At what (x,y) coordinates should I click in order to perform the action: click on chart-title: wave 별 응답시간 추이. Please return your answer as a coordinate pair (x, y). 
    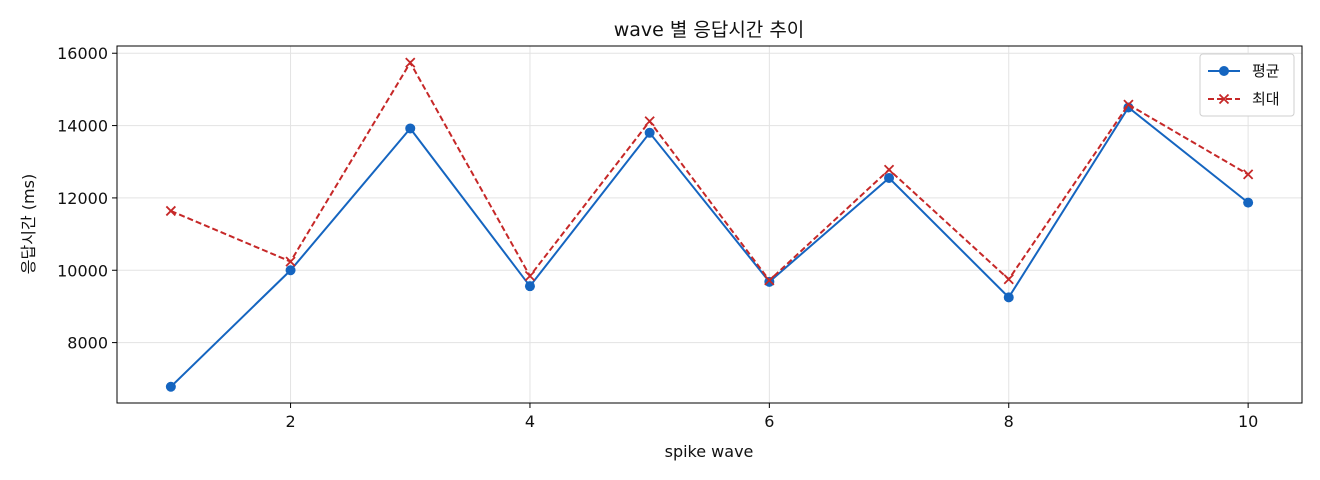
    Looking at the image, I should click on (709, 30).